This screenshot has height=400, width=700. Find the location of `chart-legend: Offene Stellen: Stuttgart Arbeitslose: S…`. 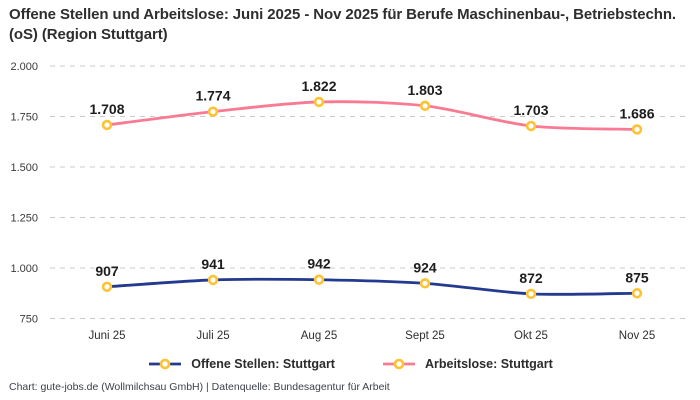

chart-legend: Offene Stellen: Stuttgart Arbeitslose: S… is located at coordinates (350, 364).